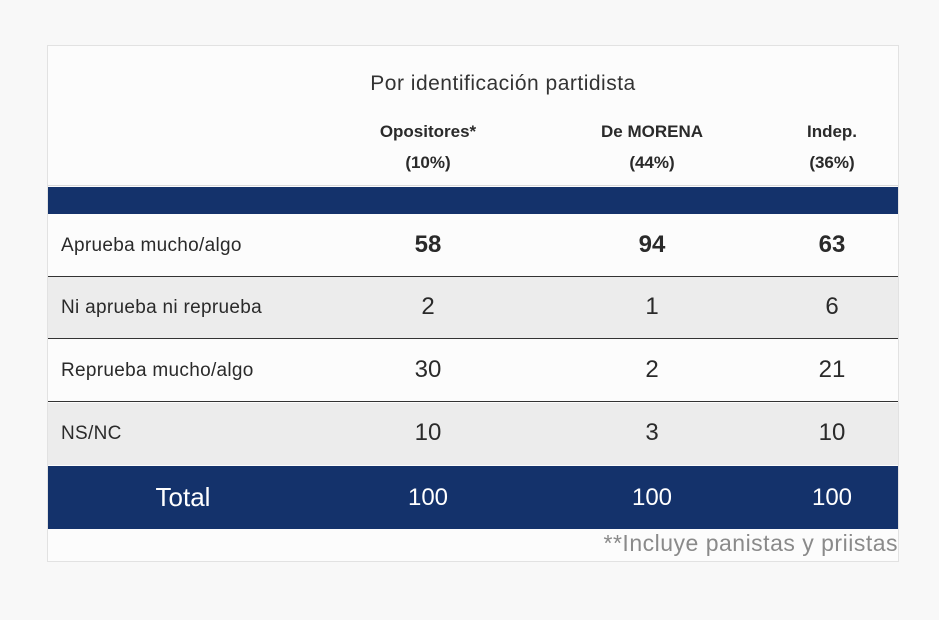 This screenshot has height=620, width=939. I want to click on column-header-opositores: Opositores* (10%), so click(428, 147).